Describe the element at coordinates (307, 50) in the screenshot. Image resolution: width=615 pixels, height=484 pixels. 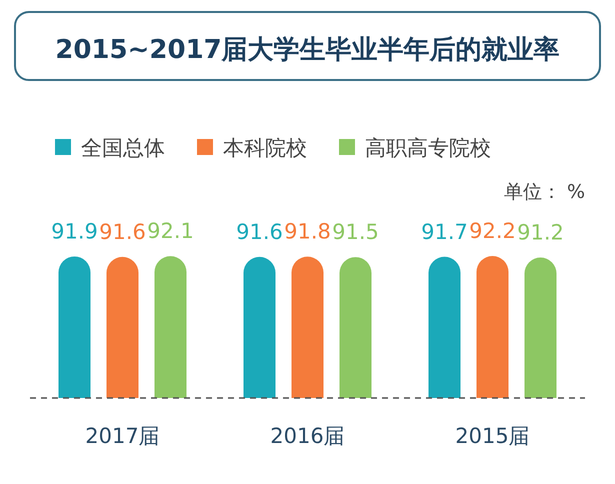
I see `chart-title: 2015~2017届大学生毕业半年后的就业率` at that location.